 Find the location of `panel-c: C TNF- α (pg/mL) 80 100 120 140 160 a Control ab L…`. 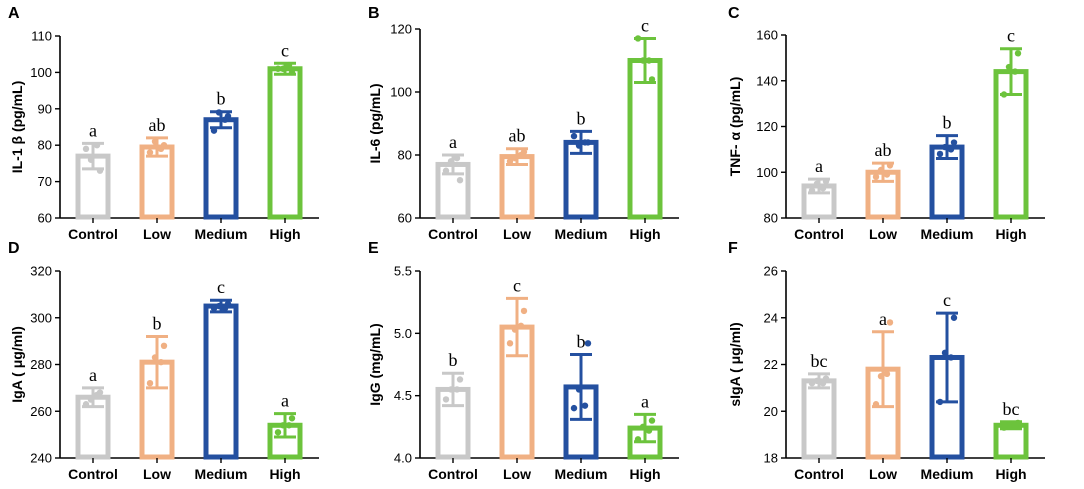

panel-c: C TNF- α (pg/mL) 80 100 120 140 160 a Control ab L… is located at coordinates (886, 123).